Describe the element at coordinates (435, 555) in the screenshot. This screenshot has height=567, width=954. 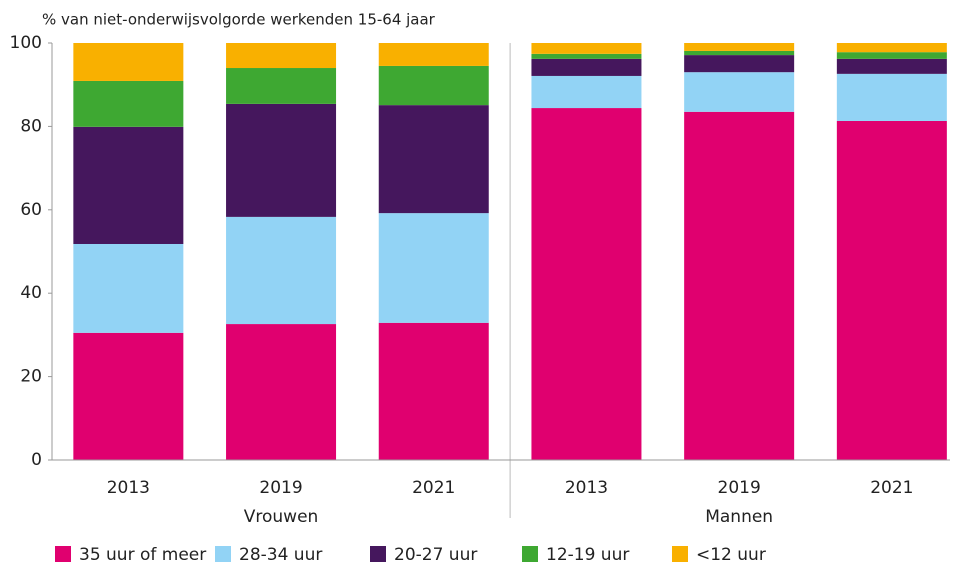
I see `legend-label: 20-27 uur` at that location.